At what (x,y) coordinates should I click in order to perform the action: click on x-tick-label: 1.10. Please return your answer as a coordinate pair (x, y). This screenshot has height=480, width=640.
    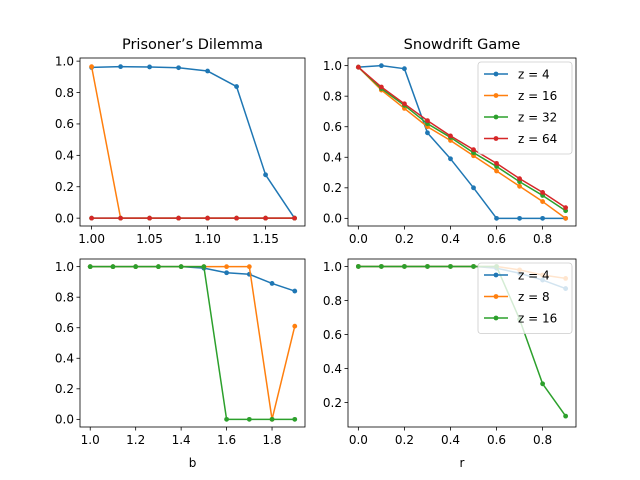
    Looking at the image, I should click on (207, 239).